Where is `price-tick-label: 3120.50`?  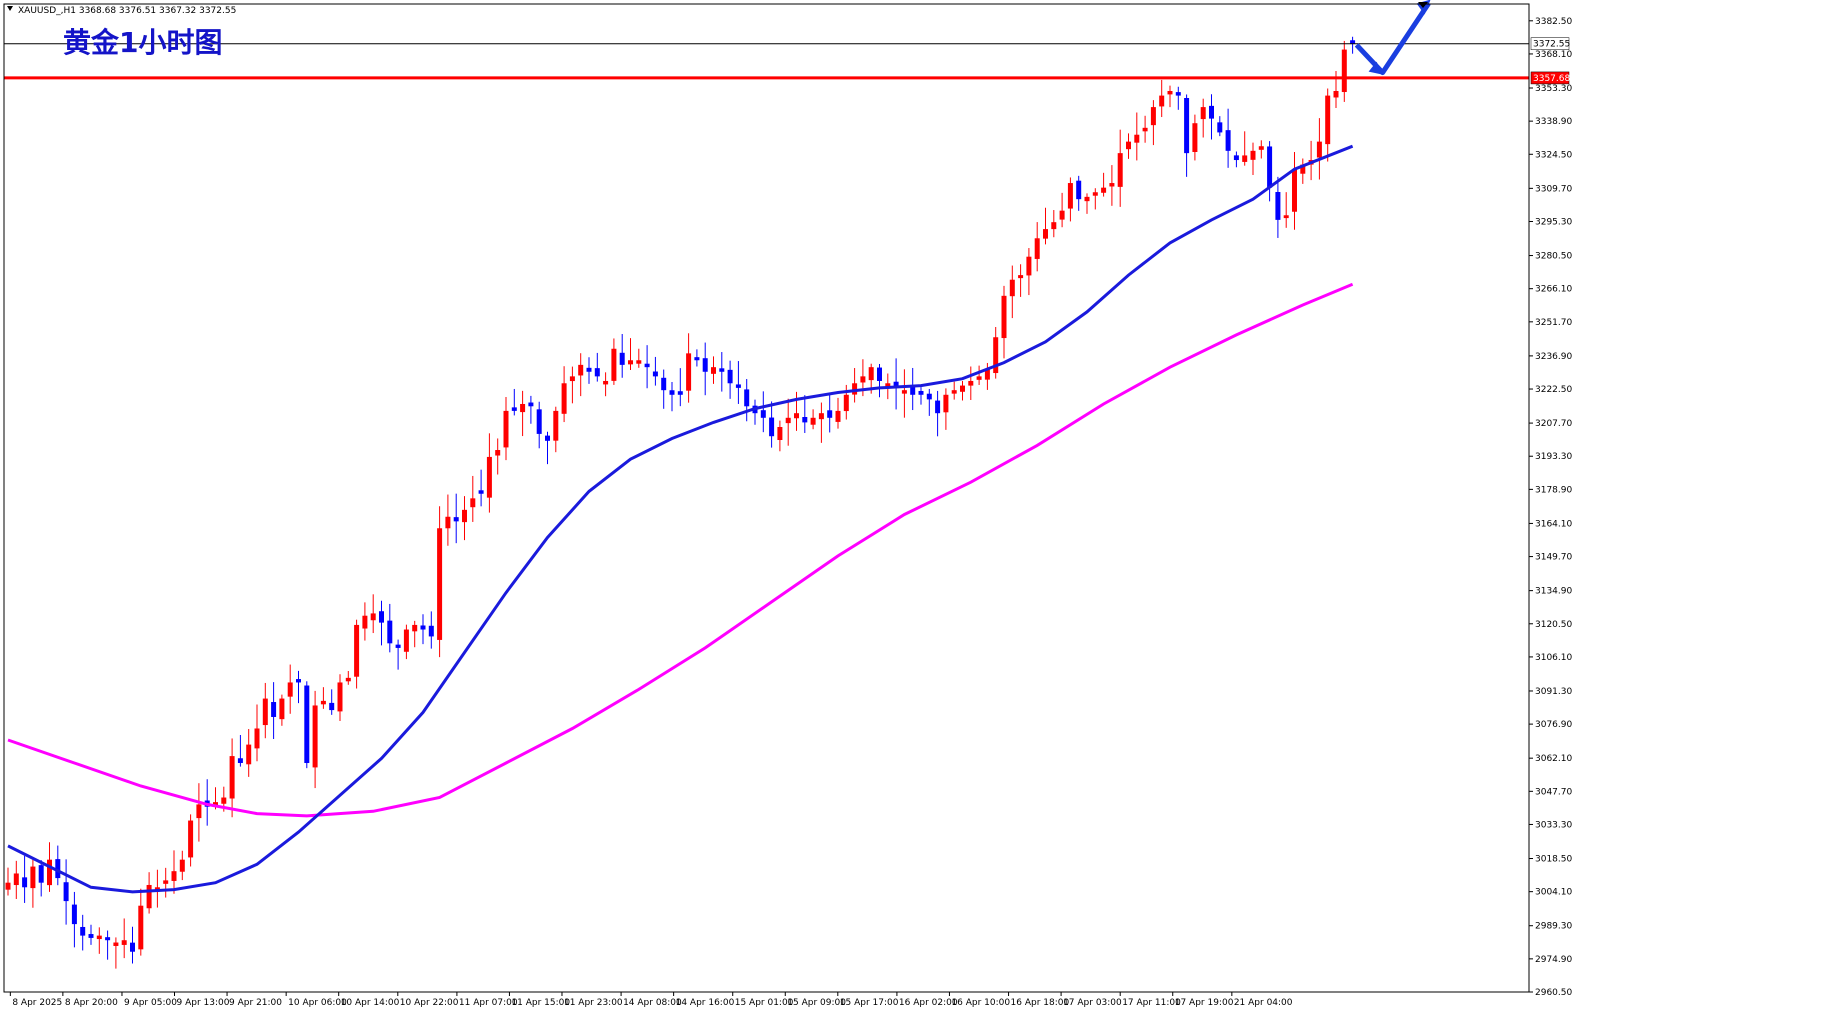
price-tick-label: 3120.50 is located at coordinates (1553, 625).